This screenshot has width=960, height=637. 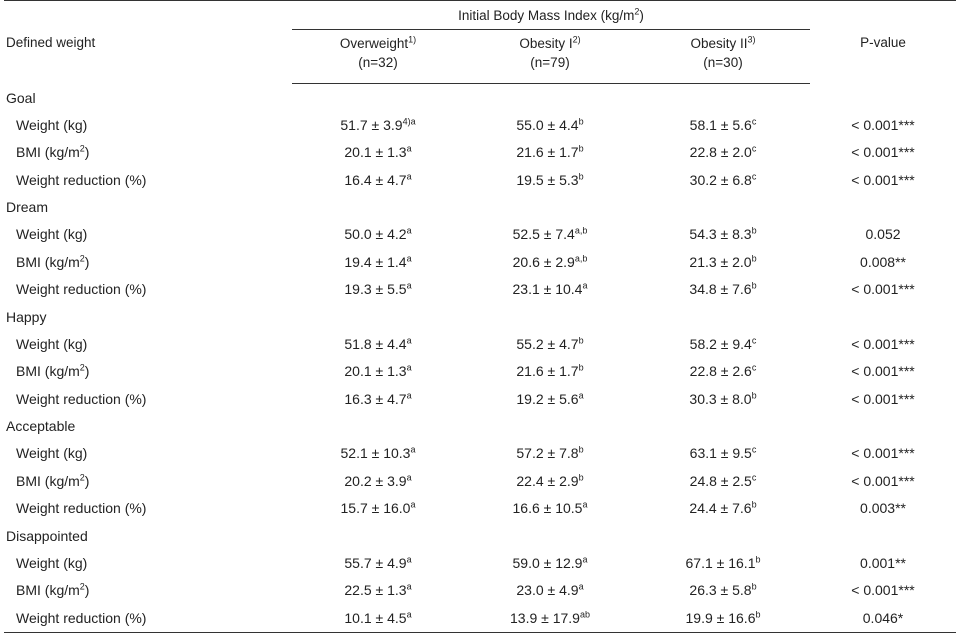 What do you see at coordinates (720, 453) in the screenshot?
I see `value-text: 63.1 ± 9.5` at bounding box center [720, 453].